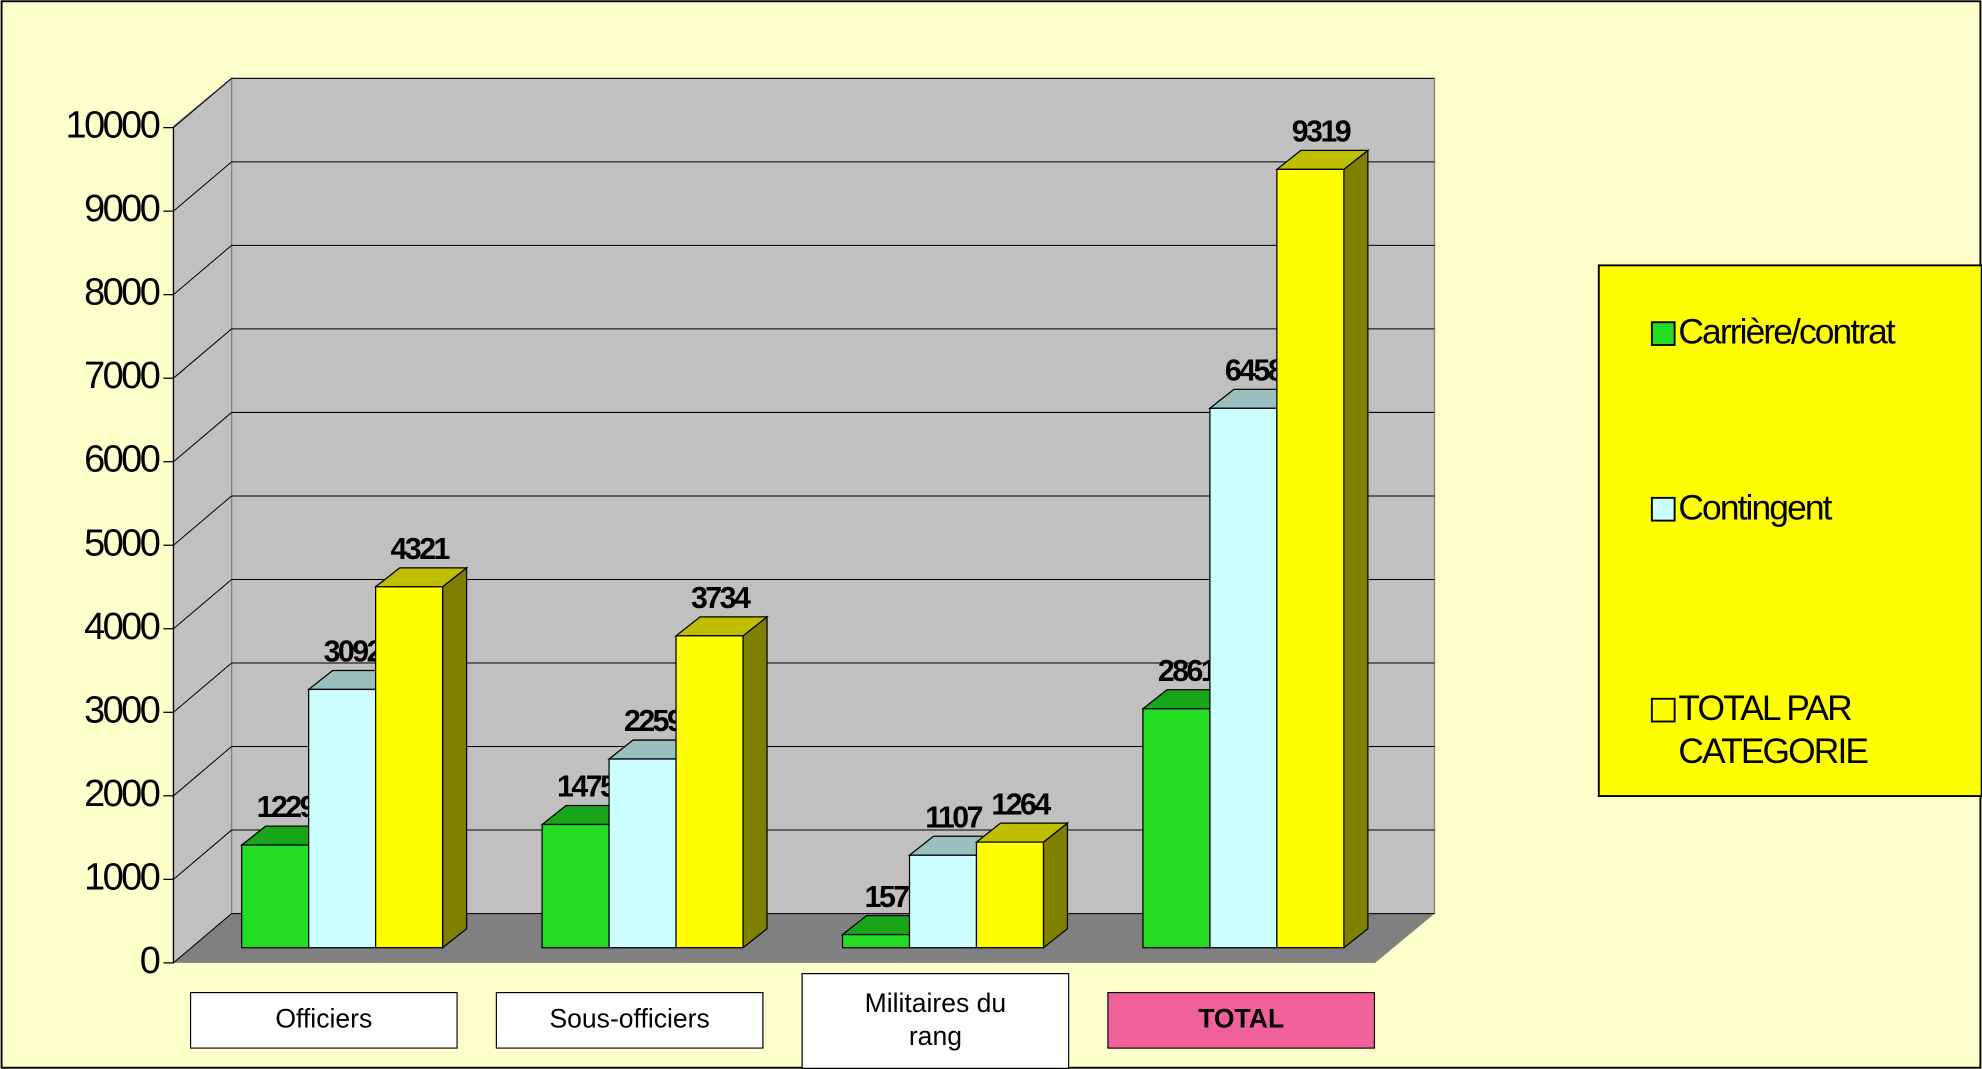  What do you see at coordinates (122, 877) in the screenshot?
I see `y-tick-label: 1000` at bounding box center [122, 877].